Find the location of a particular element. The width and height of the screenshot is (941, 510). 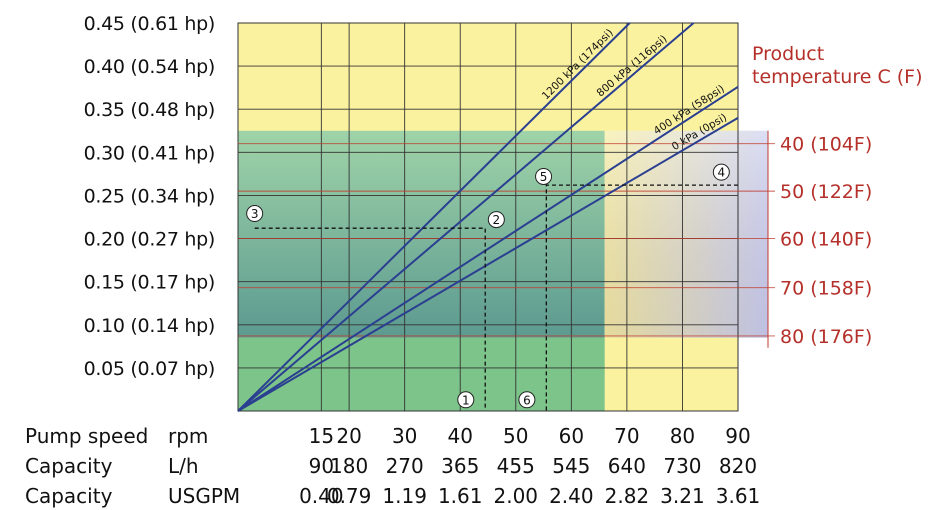

table-row-label: Pump speed is located at coordinates (86, 436).